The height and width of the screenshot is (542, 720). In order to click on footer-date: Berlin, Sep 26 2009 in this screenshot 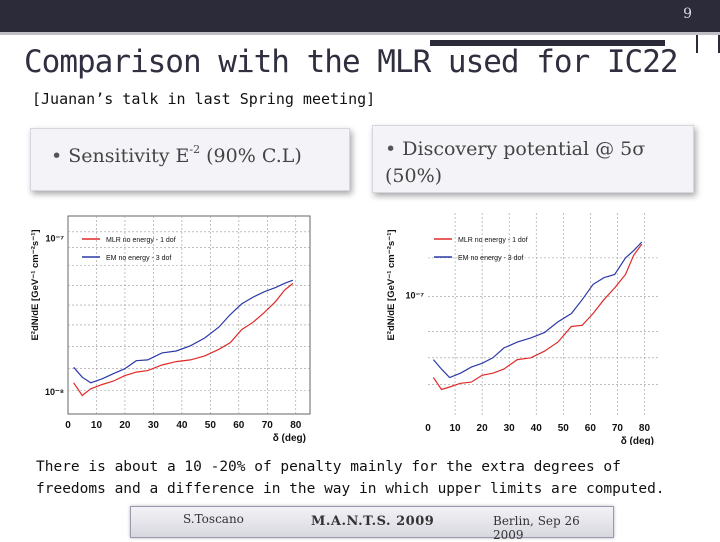, I will do `click(536, 528)`.